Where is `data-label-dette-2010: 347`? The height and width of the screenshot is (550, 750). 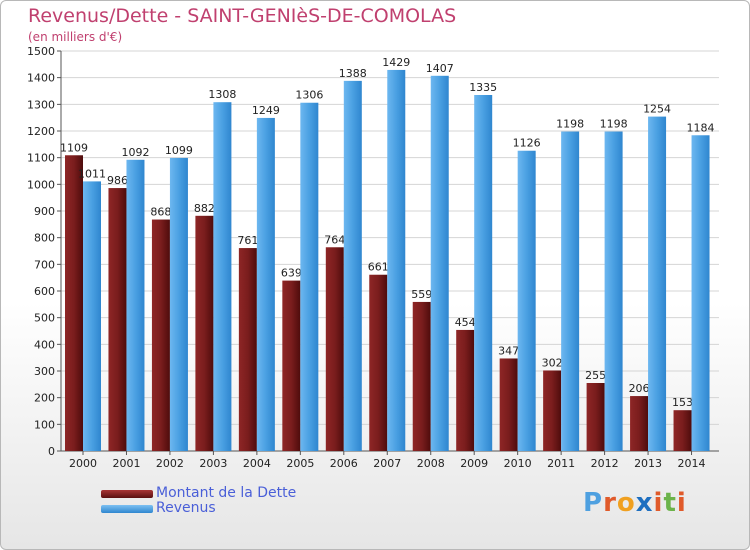
data-label-dette-2010: 347 is located at coordinates (508, 350).